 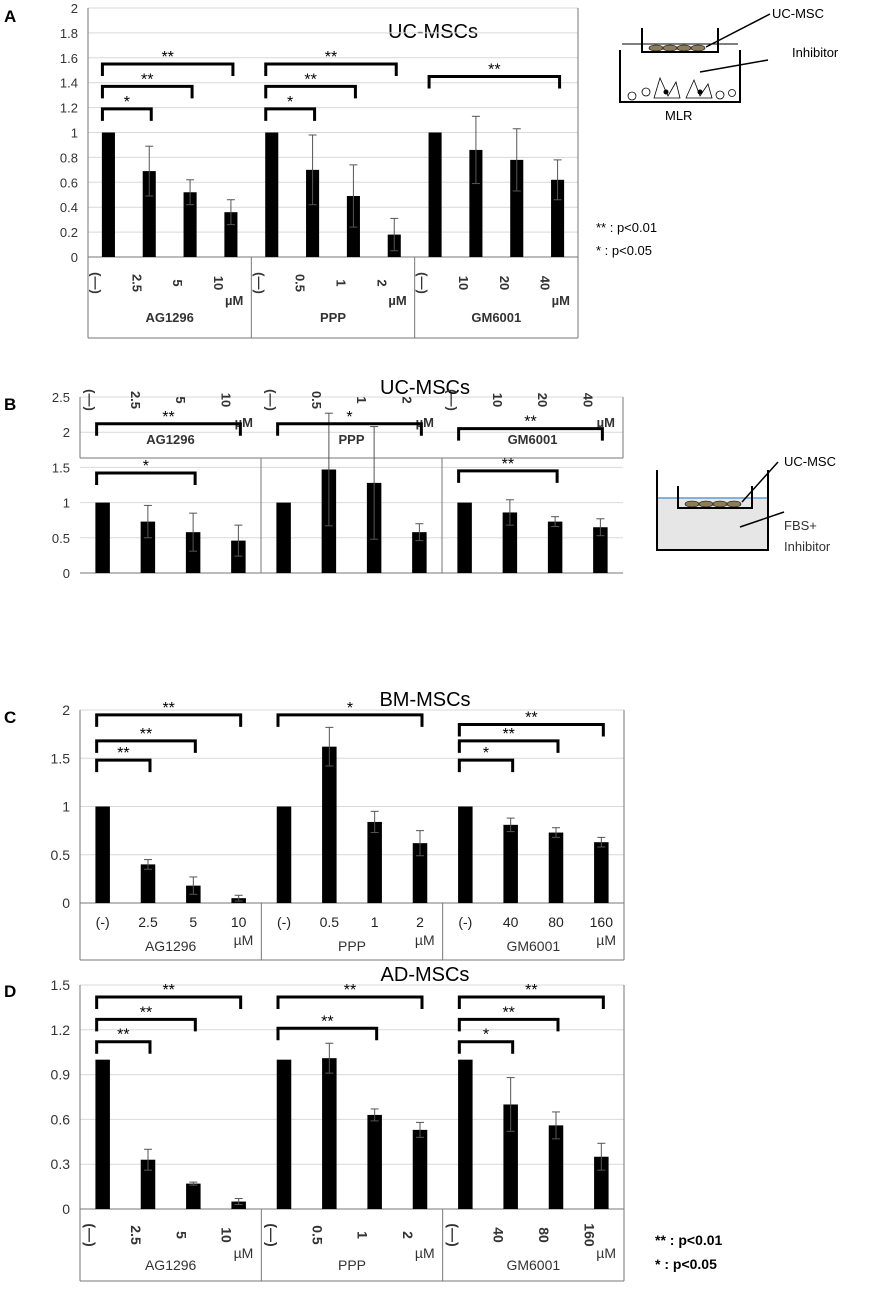 What do you see at coordinates (626, 227) in the screenshot?
I see `legend-a-double: ** : p<0.01` at bounding box center [626, 227].